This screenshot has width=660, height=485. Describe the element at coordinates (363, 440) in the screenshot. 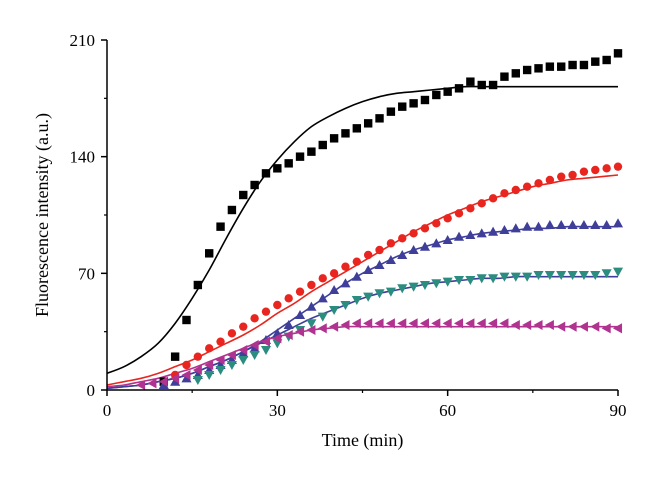

I see `x-axis-title: Time (min)` at that location.